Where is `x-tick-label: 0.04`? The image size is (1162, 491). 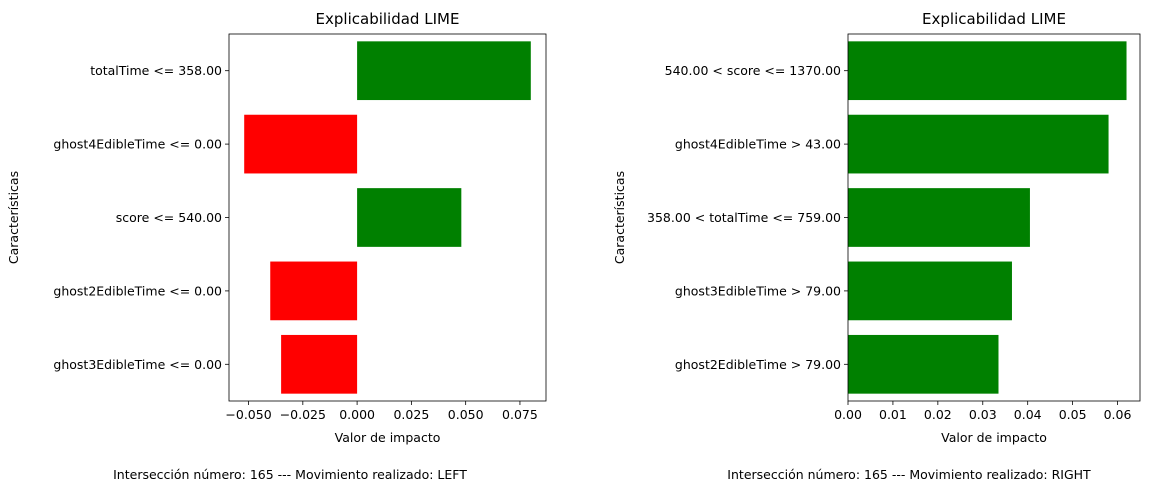
x-tick-label: 0.04 is located at coordinates (1028, 414).